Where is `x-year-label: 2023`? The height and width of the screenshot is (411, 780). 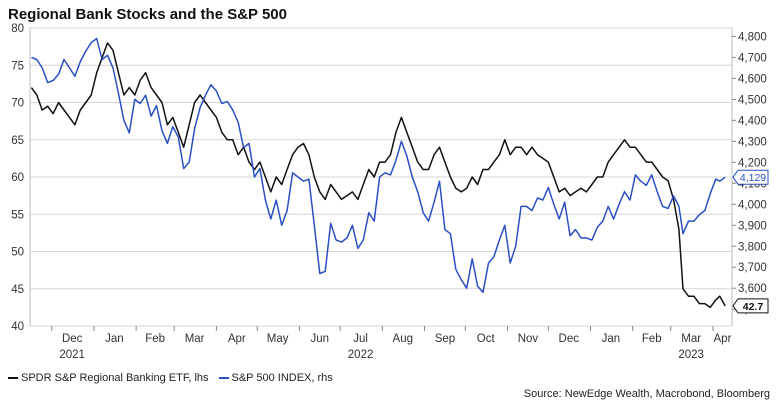
x-year-label: 2023 is located at coordinates (691, 355).